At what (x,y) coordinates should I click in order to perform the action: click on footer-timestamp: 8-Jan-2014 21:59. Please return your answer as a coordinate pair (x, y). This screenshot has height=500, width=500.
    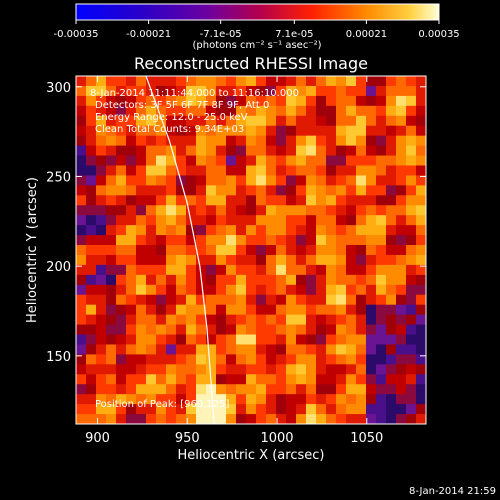
    Looking at the image, I should click on (452, 491).